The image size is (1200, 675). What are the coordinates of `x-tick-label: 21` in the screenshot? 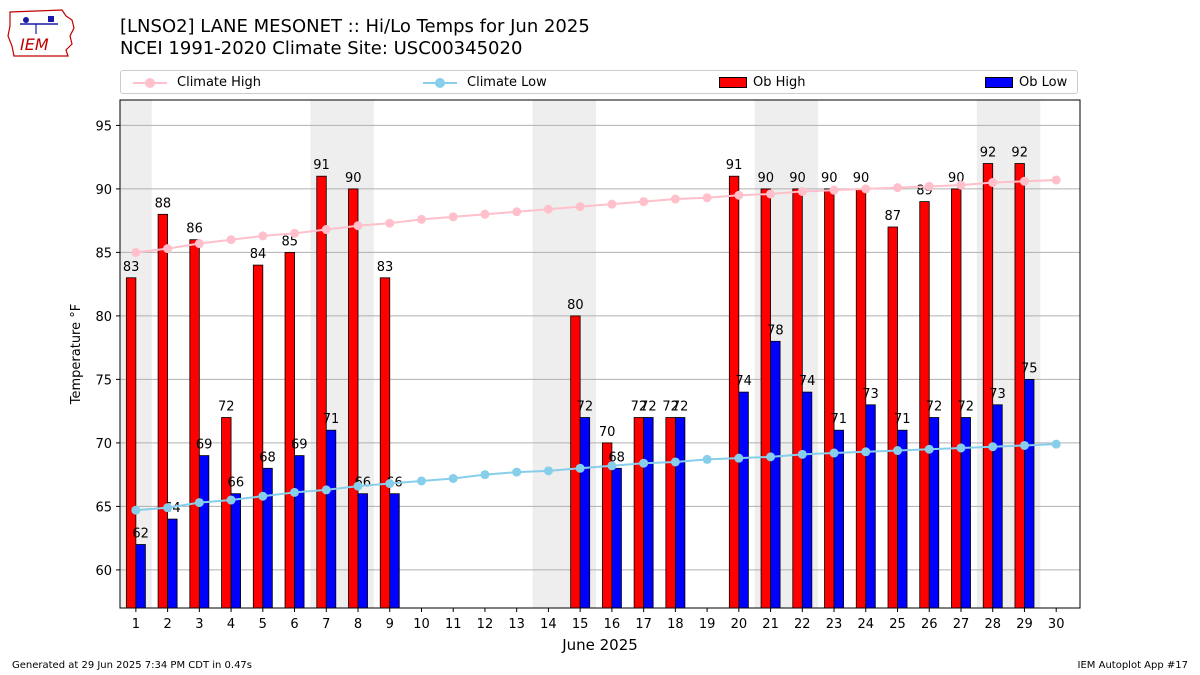 It's located at (770, 624).